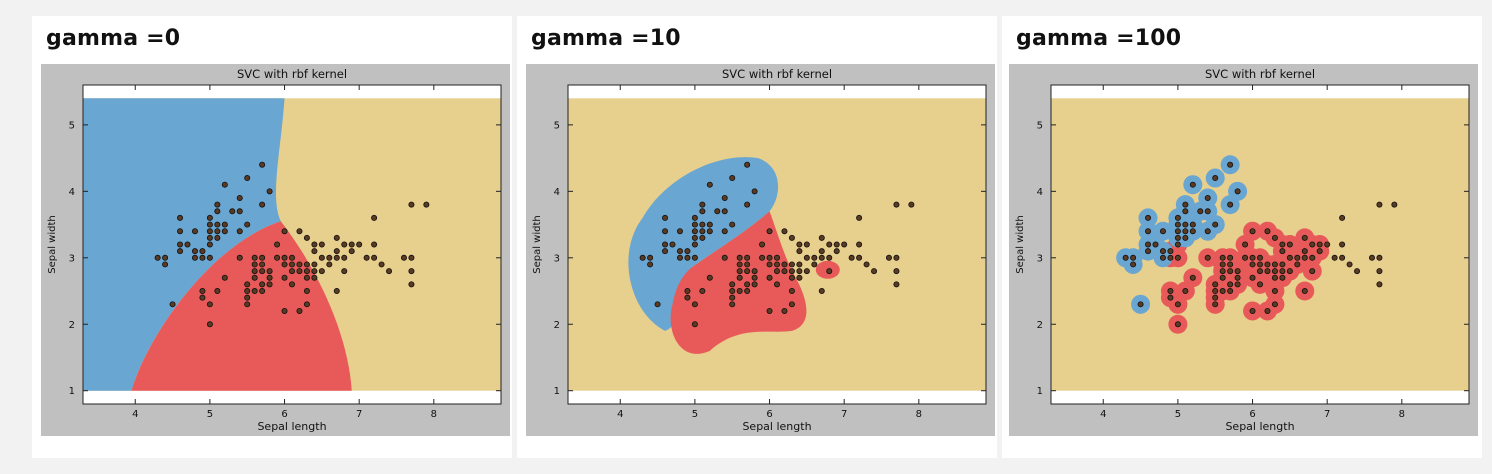 Image resolution: width=1492 pixels, height=474 pixels. What do you see at coordinates (1040, 125) in the screenshot?
I see `y-tick-label: 5` at bounding box center [1040, 125].